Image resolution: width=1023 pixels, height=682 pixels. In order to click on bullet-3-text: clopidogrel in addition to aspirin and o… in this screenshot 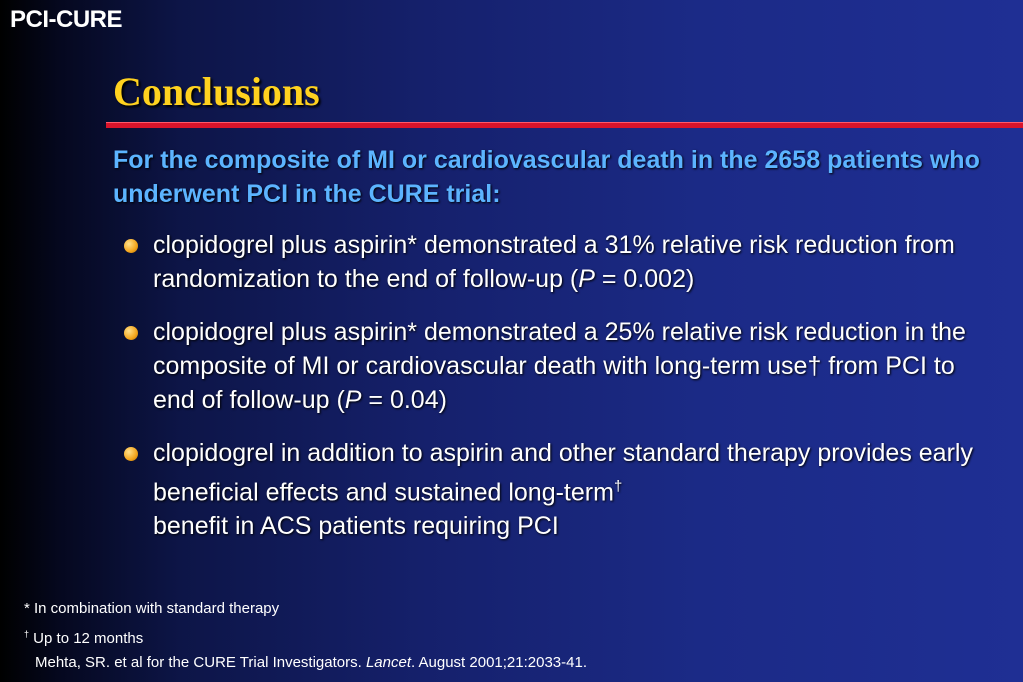, I will do `click(563, 473)`.